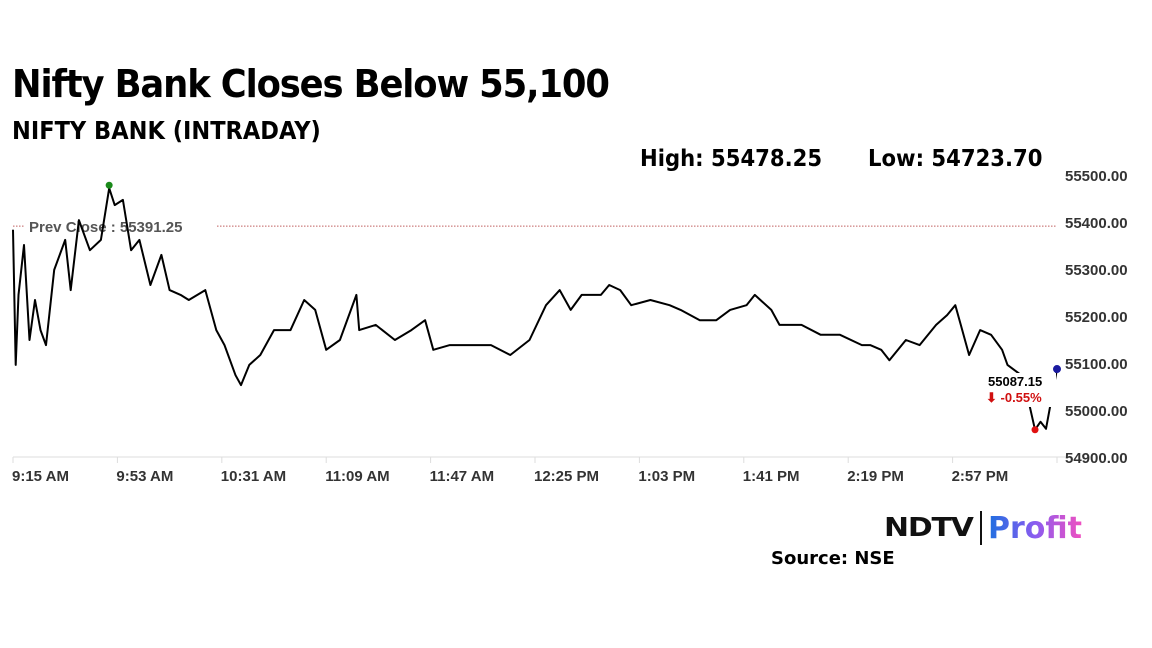  I want to click on last-price-label: 55087.15, so click(1015, 381).